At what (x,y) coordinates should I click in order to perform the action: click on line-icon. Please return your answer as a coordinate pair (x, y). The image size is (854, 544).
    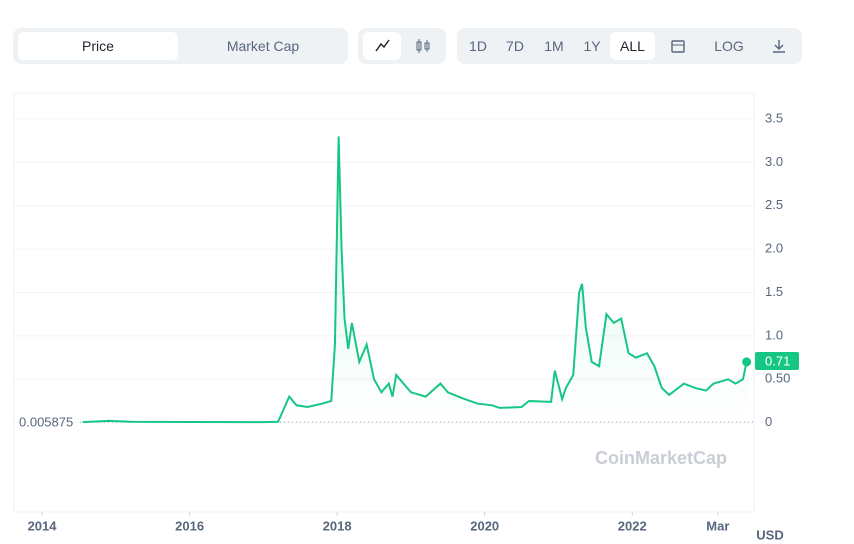
    Looking at the image, I should click on (382, 45).